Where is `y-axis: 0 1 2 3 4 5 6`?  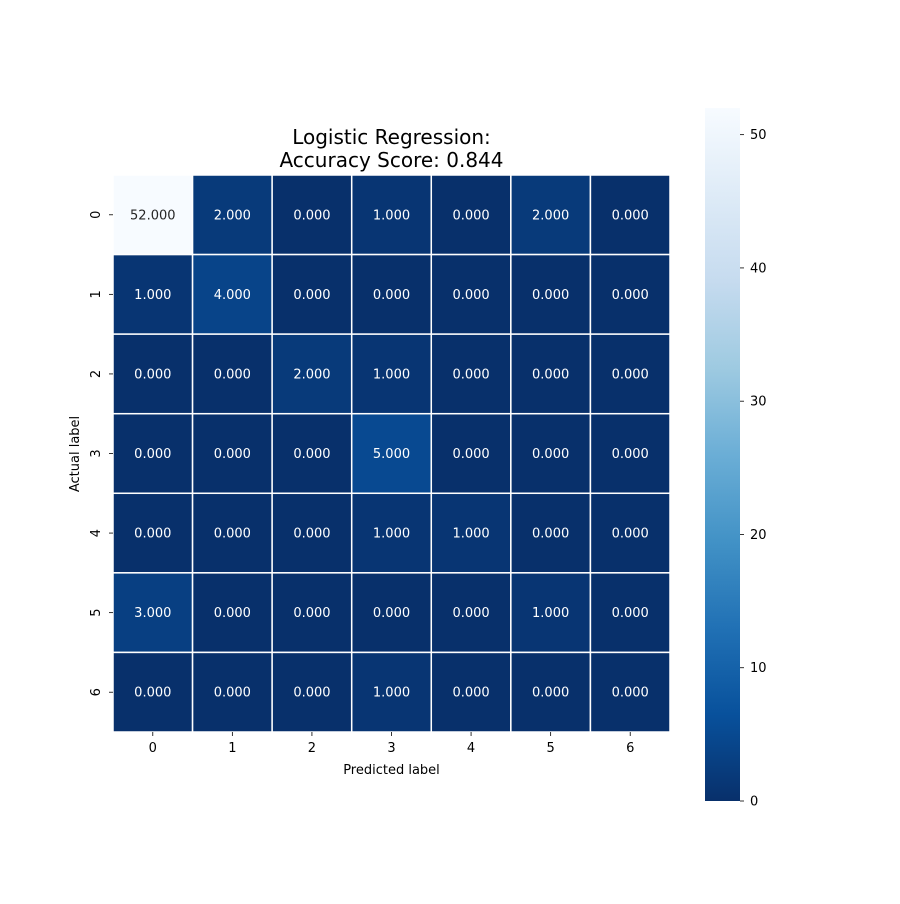 y-axis: 0 1 2 3 4 5 6 is located at coordinates (101, 453).